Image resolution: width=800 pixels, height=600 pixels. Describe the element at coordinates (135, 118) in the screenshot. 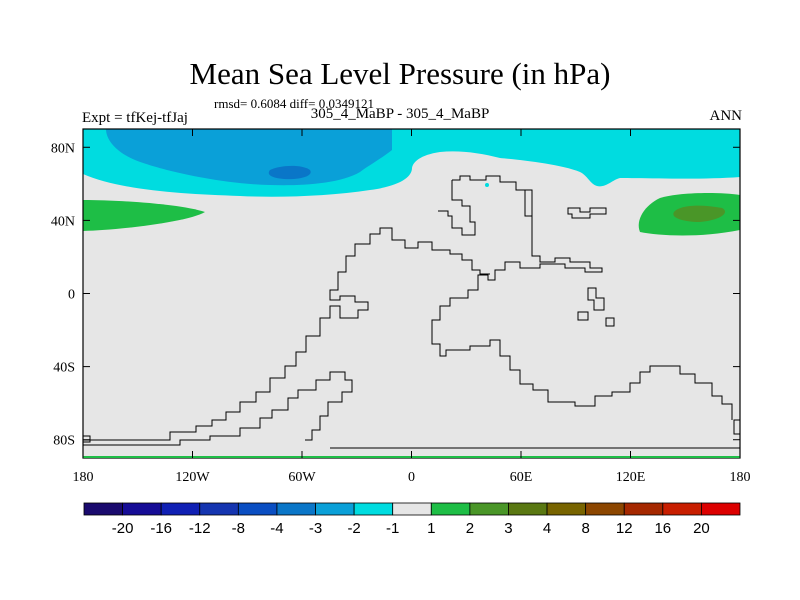

I see `experiment-label: Expt = tfKej-tfJaj` at that location.